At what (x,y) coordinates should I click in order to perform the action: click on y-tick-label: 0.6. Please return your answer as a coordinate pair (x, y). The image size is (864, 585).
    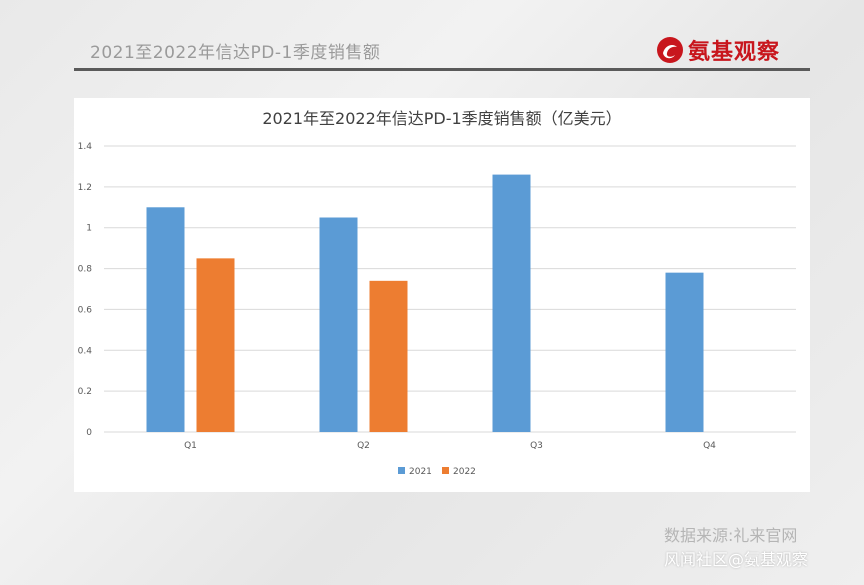
    Looking at the image, I should click on (85, 310).